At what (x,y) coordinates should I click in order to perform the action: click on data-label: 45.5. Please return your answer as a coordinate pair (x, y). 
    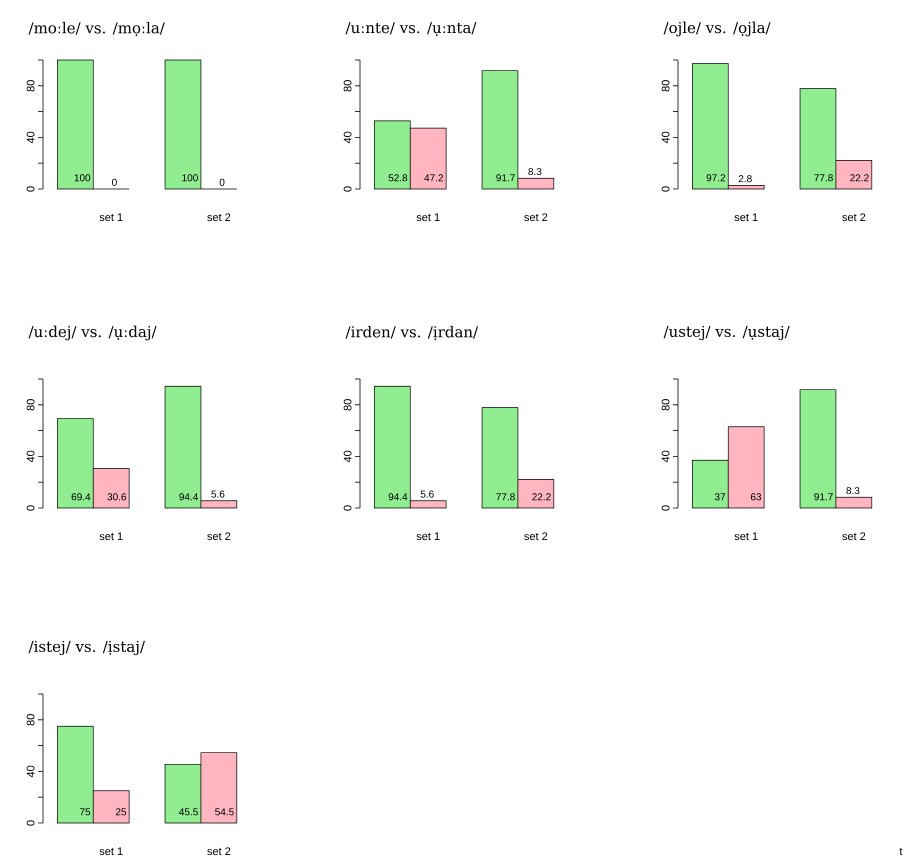
    Looking at the image, I should click on (188, 812).